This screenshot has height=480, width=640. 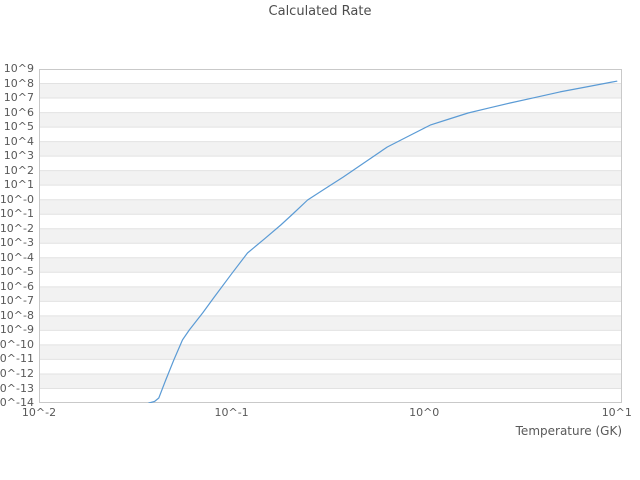 I want to click on y-tick-label: 10^7, so click(x=18, y=97).